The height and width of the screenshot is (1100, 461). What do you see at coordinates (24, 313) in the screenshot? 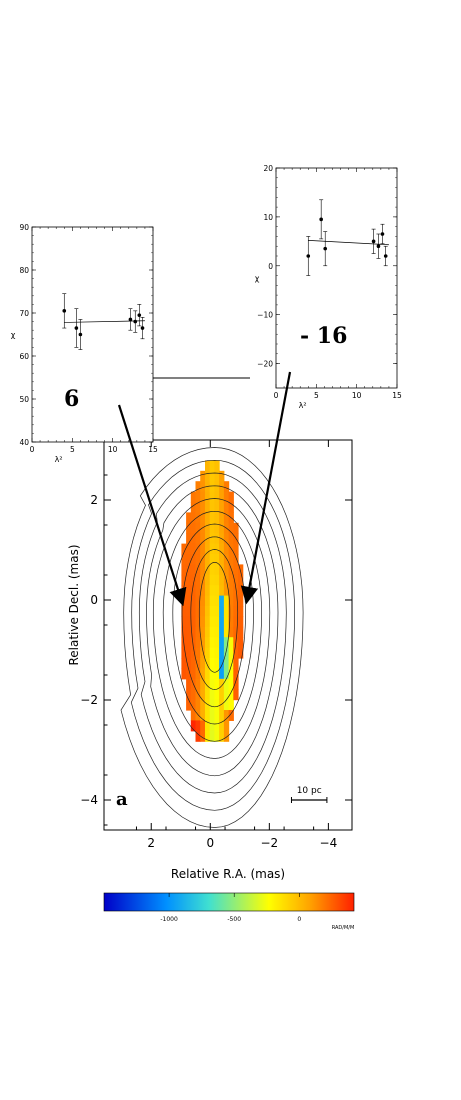
I see `inset-y-tick-label: 70` at bounding box center [24, 313].